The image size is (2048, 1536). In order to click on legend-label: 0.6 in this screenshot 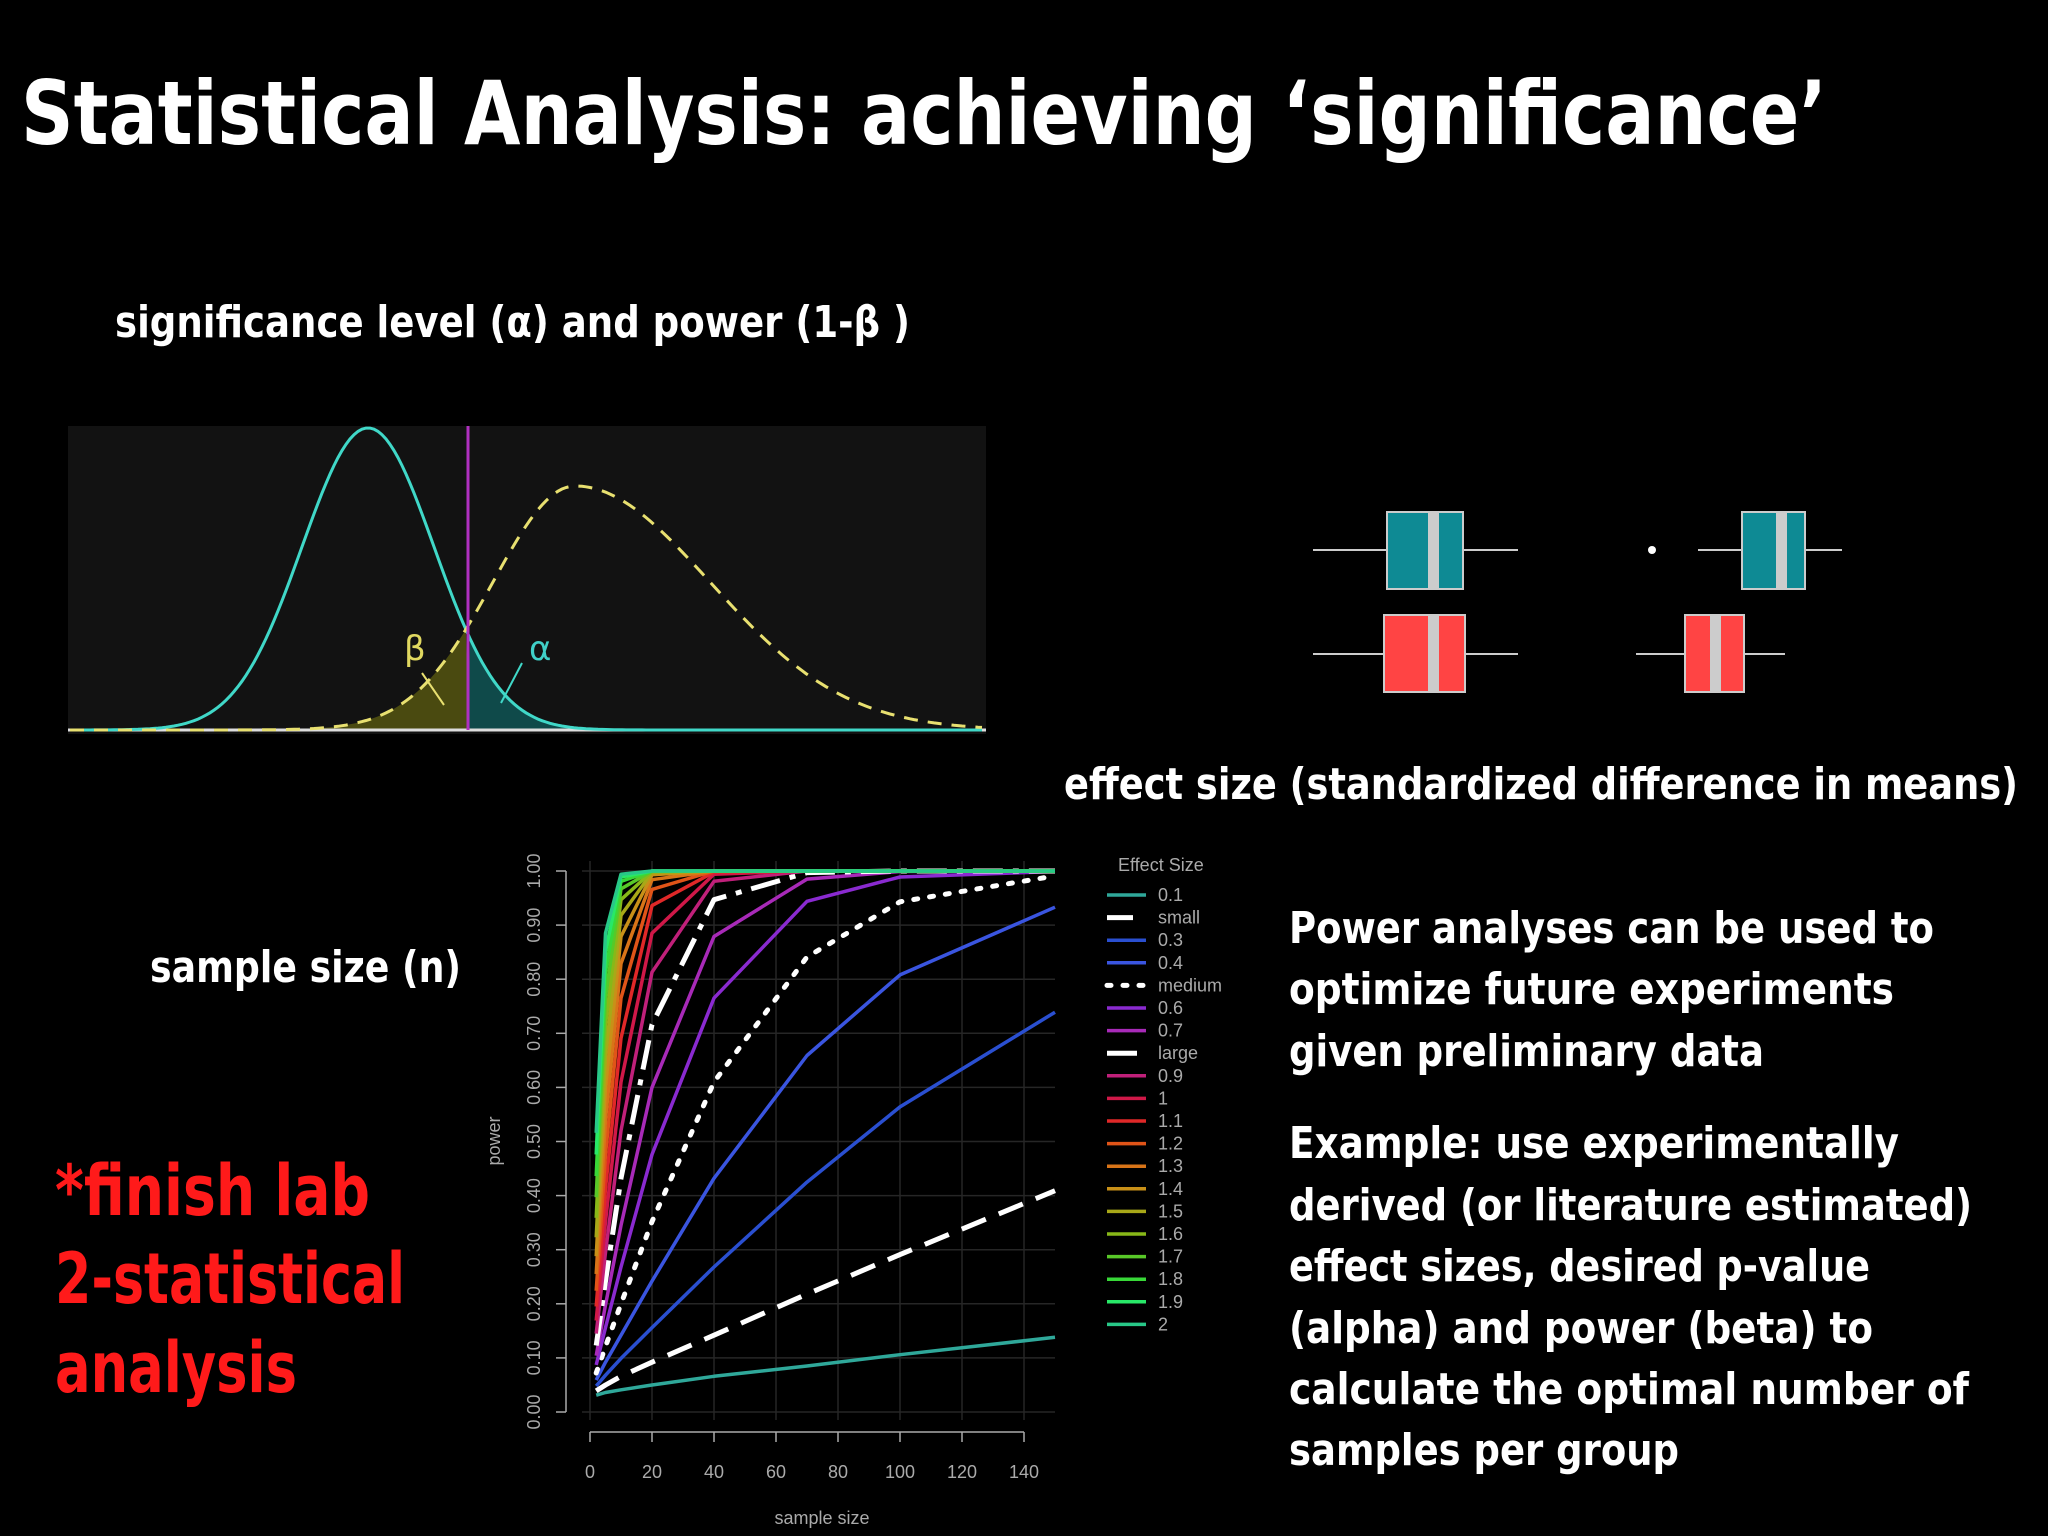, I will do `click(1170, 1008)`.